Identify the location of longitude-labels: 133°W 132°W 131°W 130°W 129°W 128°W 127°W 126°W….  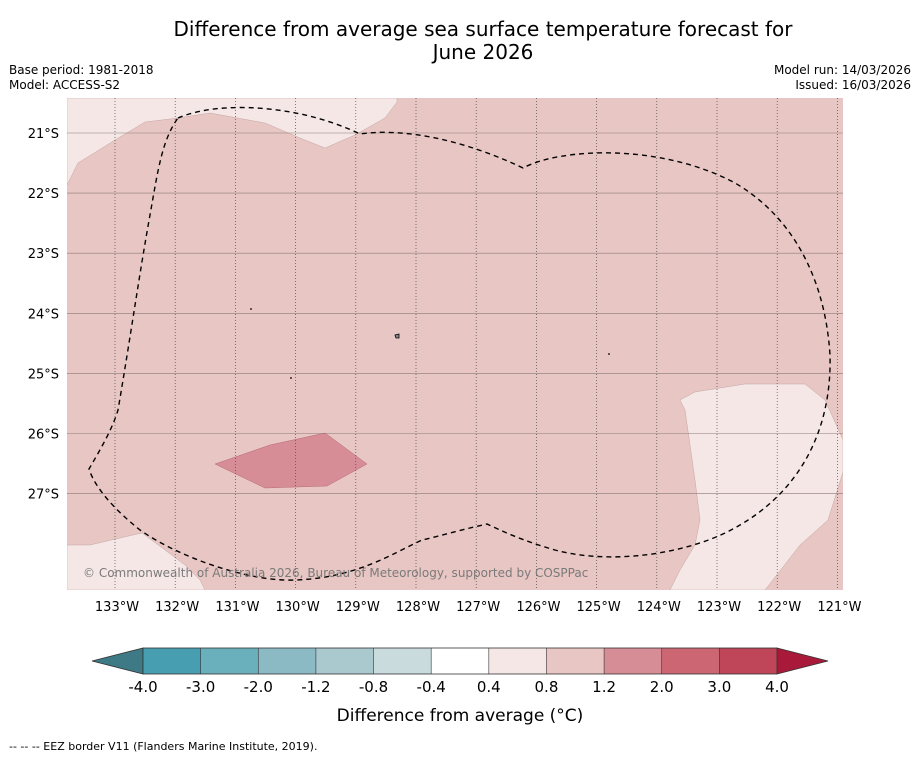
(478, 607).